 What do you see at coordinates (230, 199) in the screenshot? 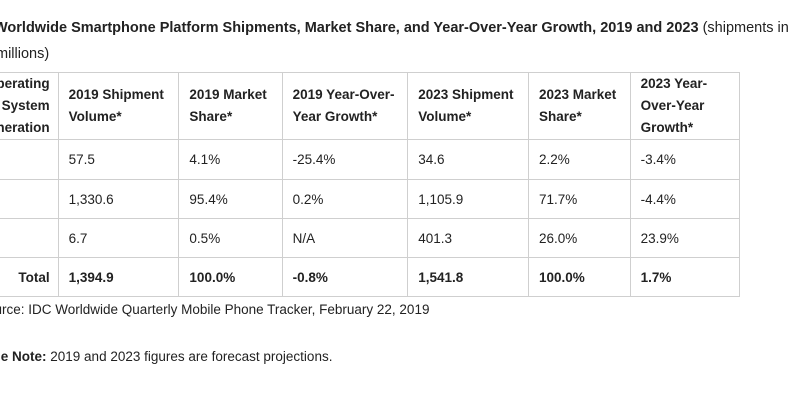
I see `cell-2019-share: 95.4%` at bounding box center [230, 199].